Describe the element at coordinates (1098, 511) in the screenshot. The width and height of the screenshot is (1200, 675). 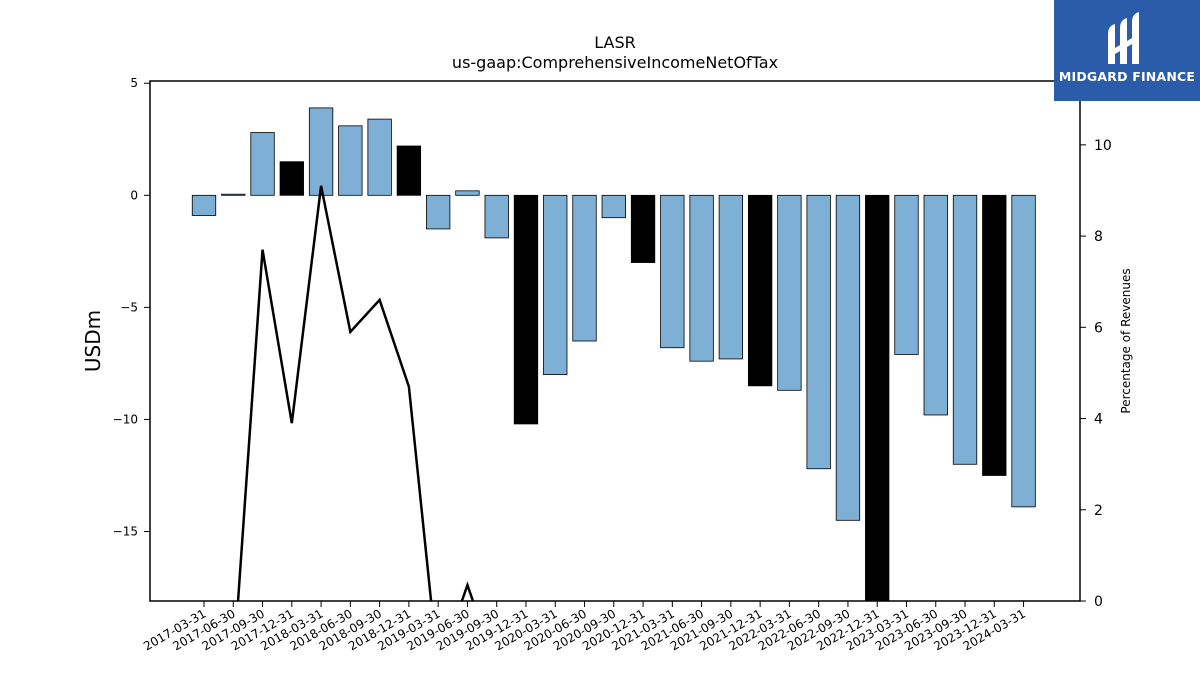
I see `y2-tick-label: 2` at that location.